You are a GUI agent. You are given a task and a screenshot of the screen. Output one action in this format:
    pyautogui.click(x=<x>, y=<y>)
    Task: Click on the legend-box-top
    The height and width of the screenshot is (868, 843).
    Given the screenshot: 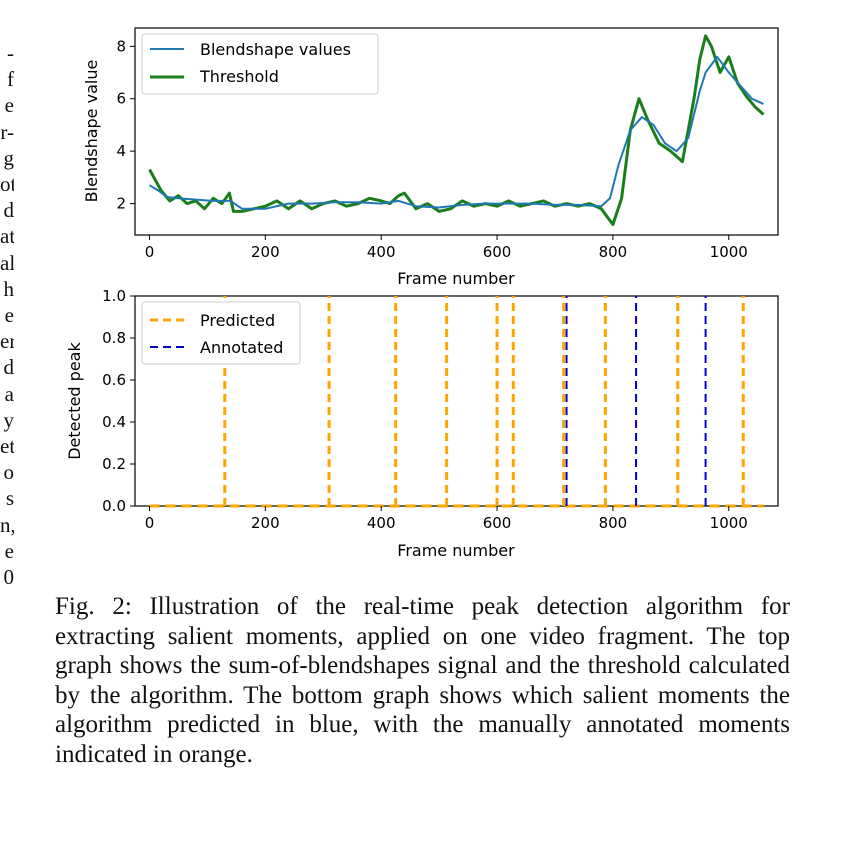 What is the action you would take?
    pyautogui.click(x=260, y=64)
    